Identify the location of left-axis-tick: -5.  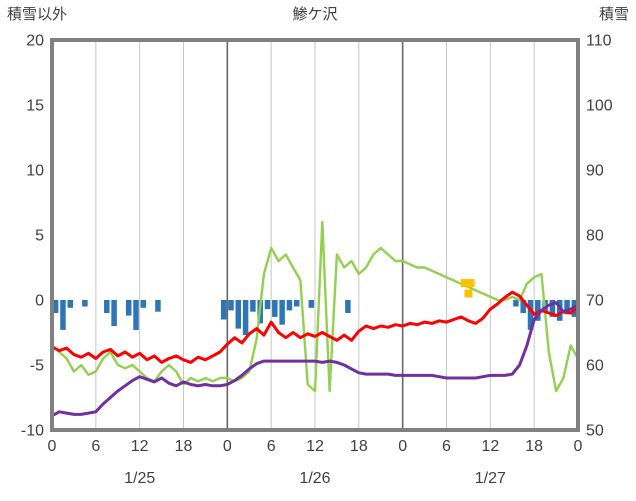
(37, 366).